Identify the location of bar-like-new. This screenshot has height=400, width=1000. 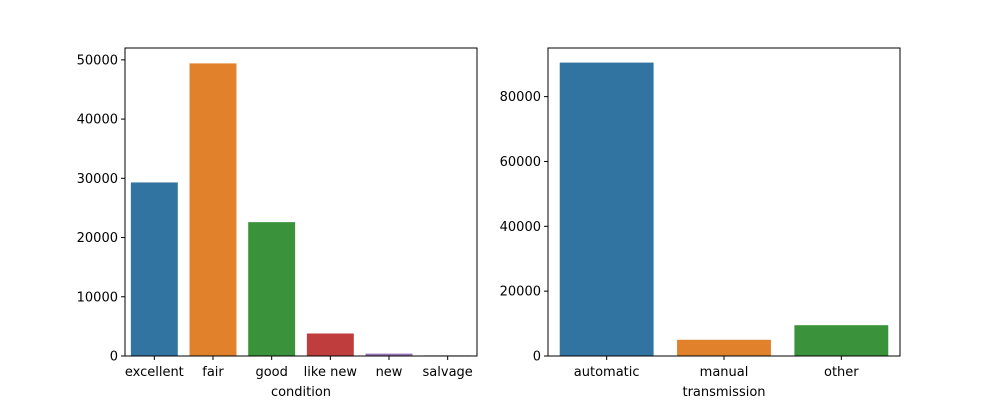
(330, 344).